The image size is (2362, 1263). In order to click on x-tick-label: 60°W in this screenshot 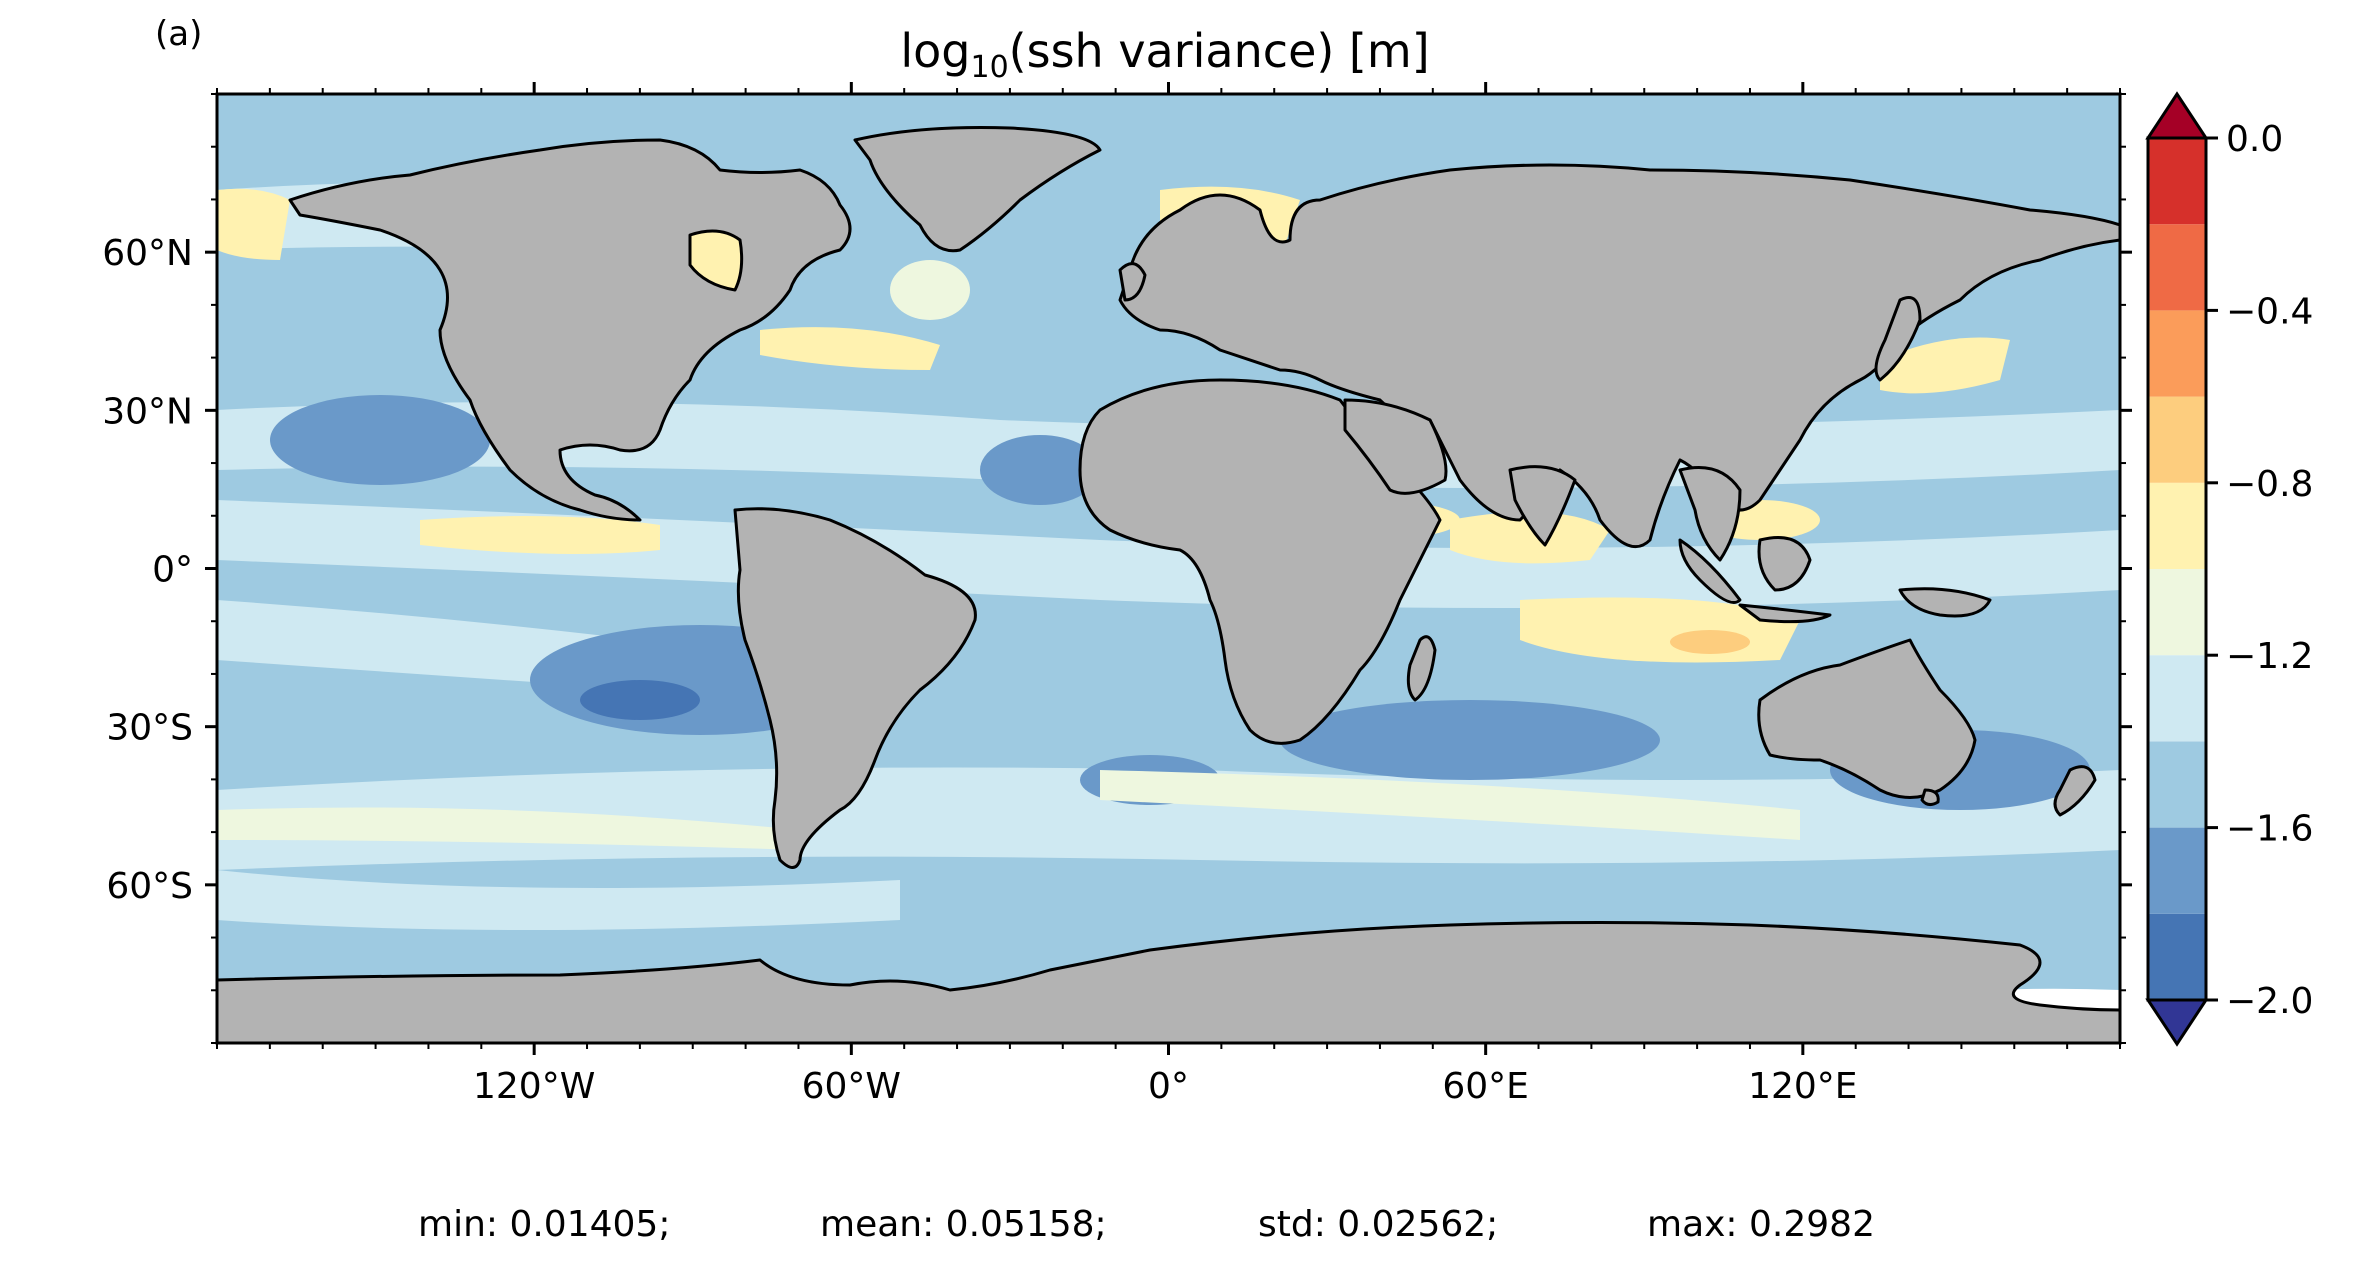, I will do `click(851, 1086)`.